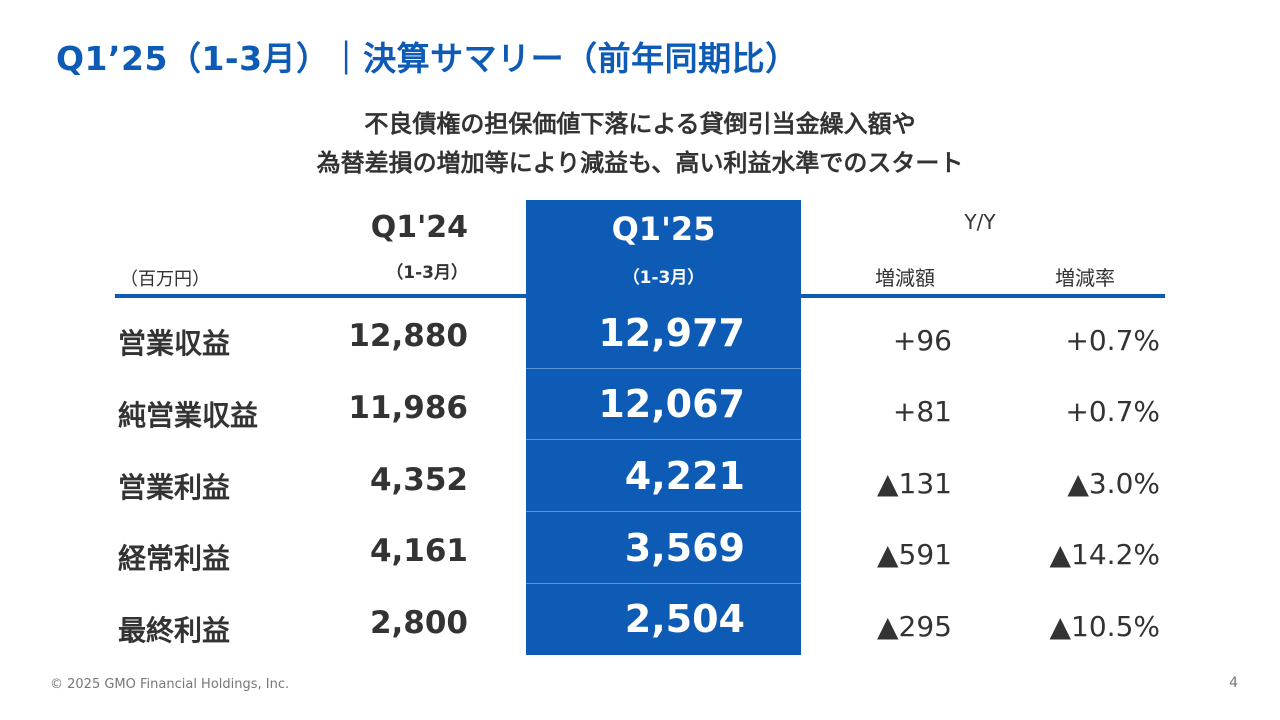 The width and height of the screenshot is (1280, 720). I want to click on page-title: Q1’25（1-3月）｜決算サマリー（前年同期比）, so click(427, 58).